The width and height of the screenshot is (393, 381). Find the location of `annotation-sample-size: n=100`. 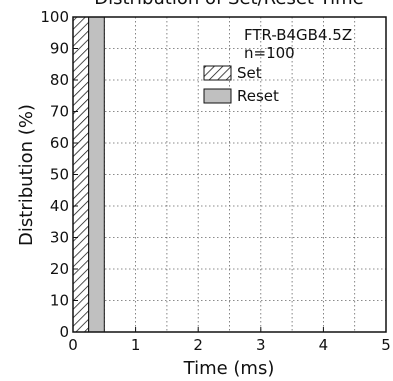

annotation-sample-size: n=100 is located at coordinates (269, 53).